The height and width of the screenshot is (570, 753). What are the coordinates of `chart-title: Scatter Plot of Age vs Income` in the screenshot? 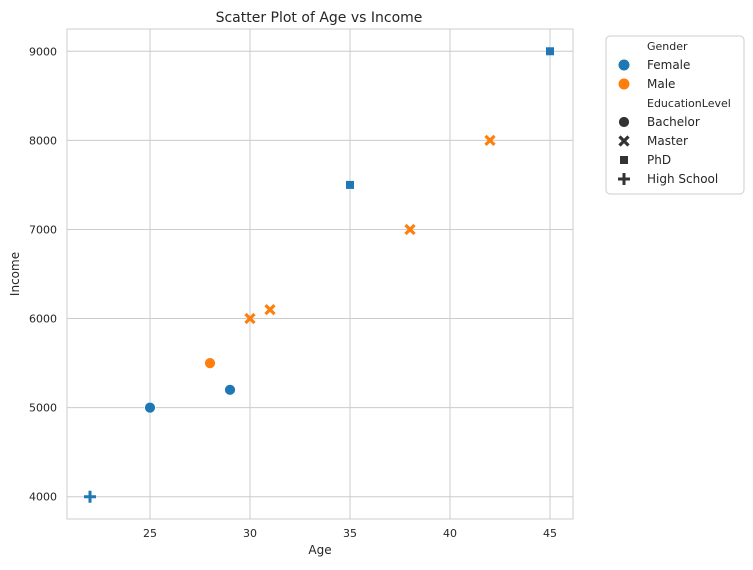 It's located at (319, 18).